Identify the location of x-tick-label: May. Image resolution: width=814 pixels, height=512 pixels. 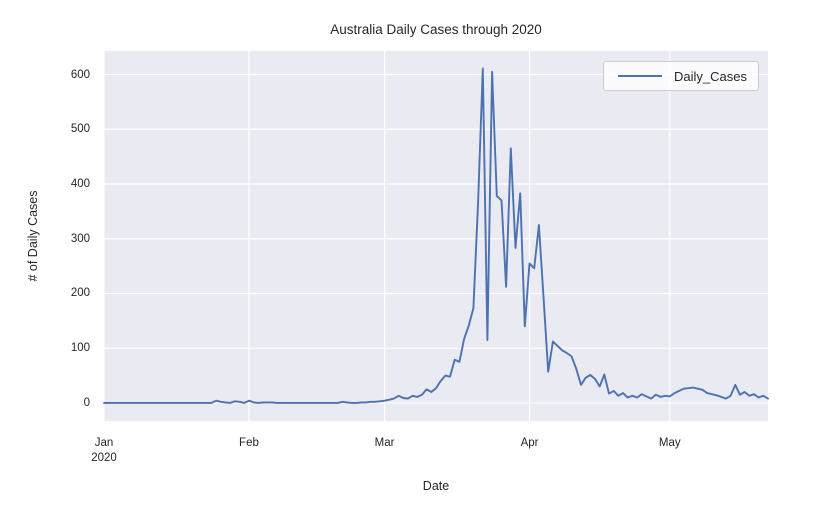
(669, 443).